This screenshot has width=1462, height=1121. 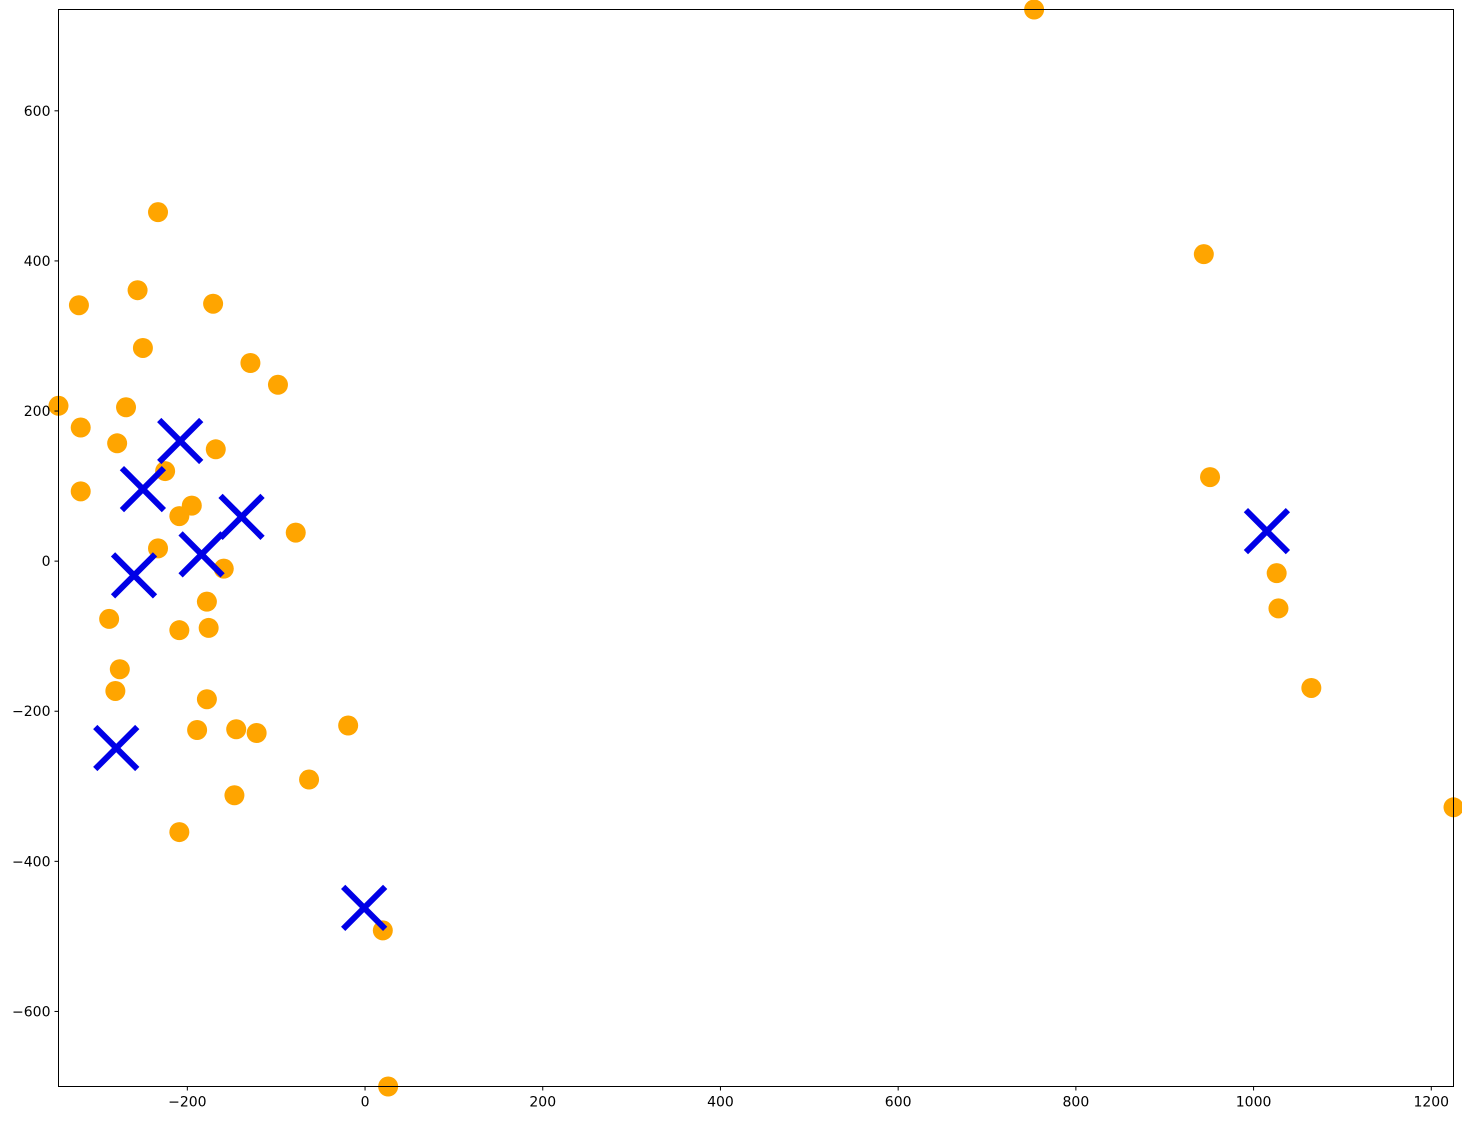 What do you see at coordinates (808, 1098) in the screenshot?
I see `x-axis: −200 0 200 400 600 800 1000 1200` at bounding box center [808, 1098].